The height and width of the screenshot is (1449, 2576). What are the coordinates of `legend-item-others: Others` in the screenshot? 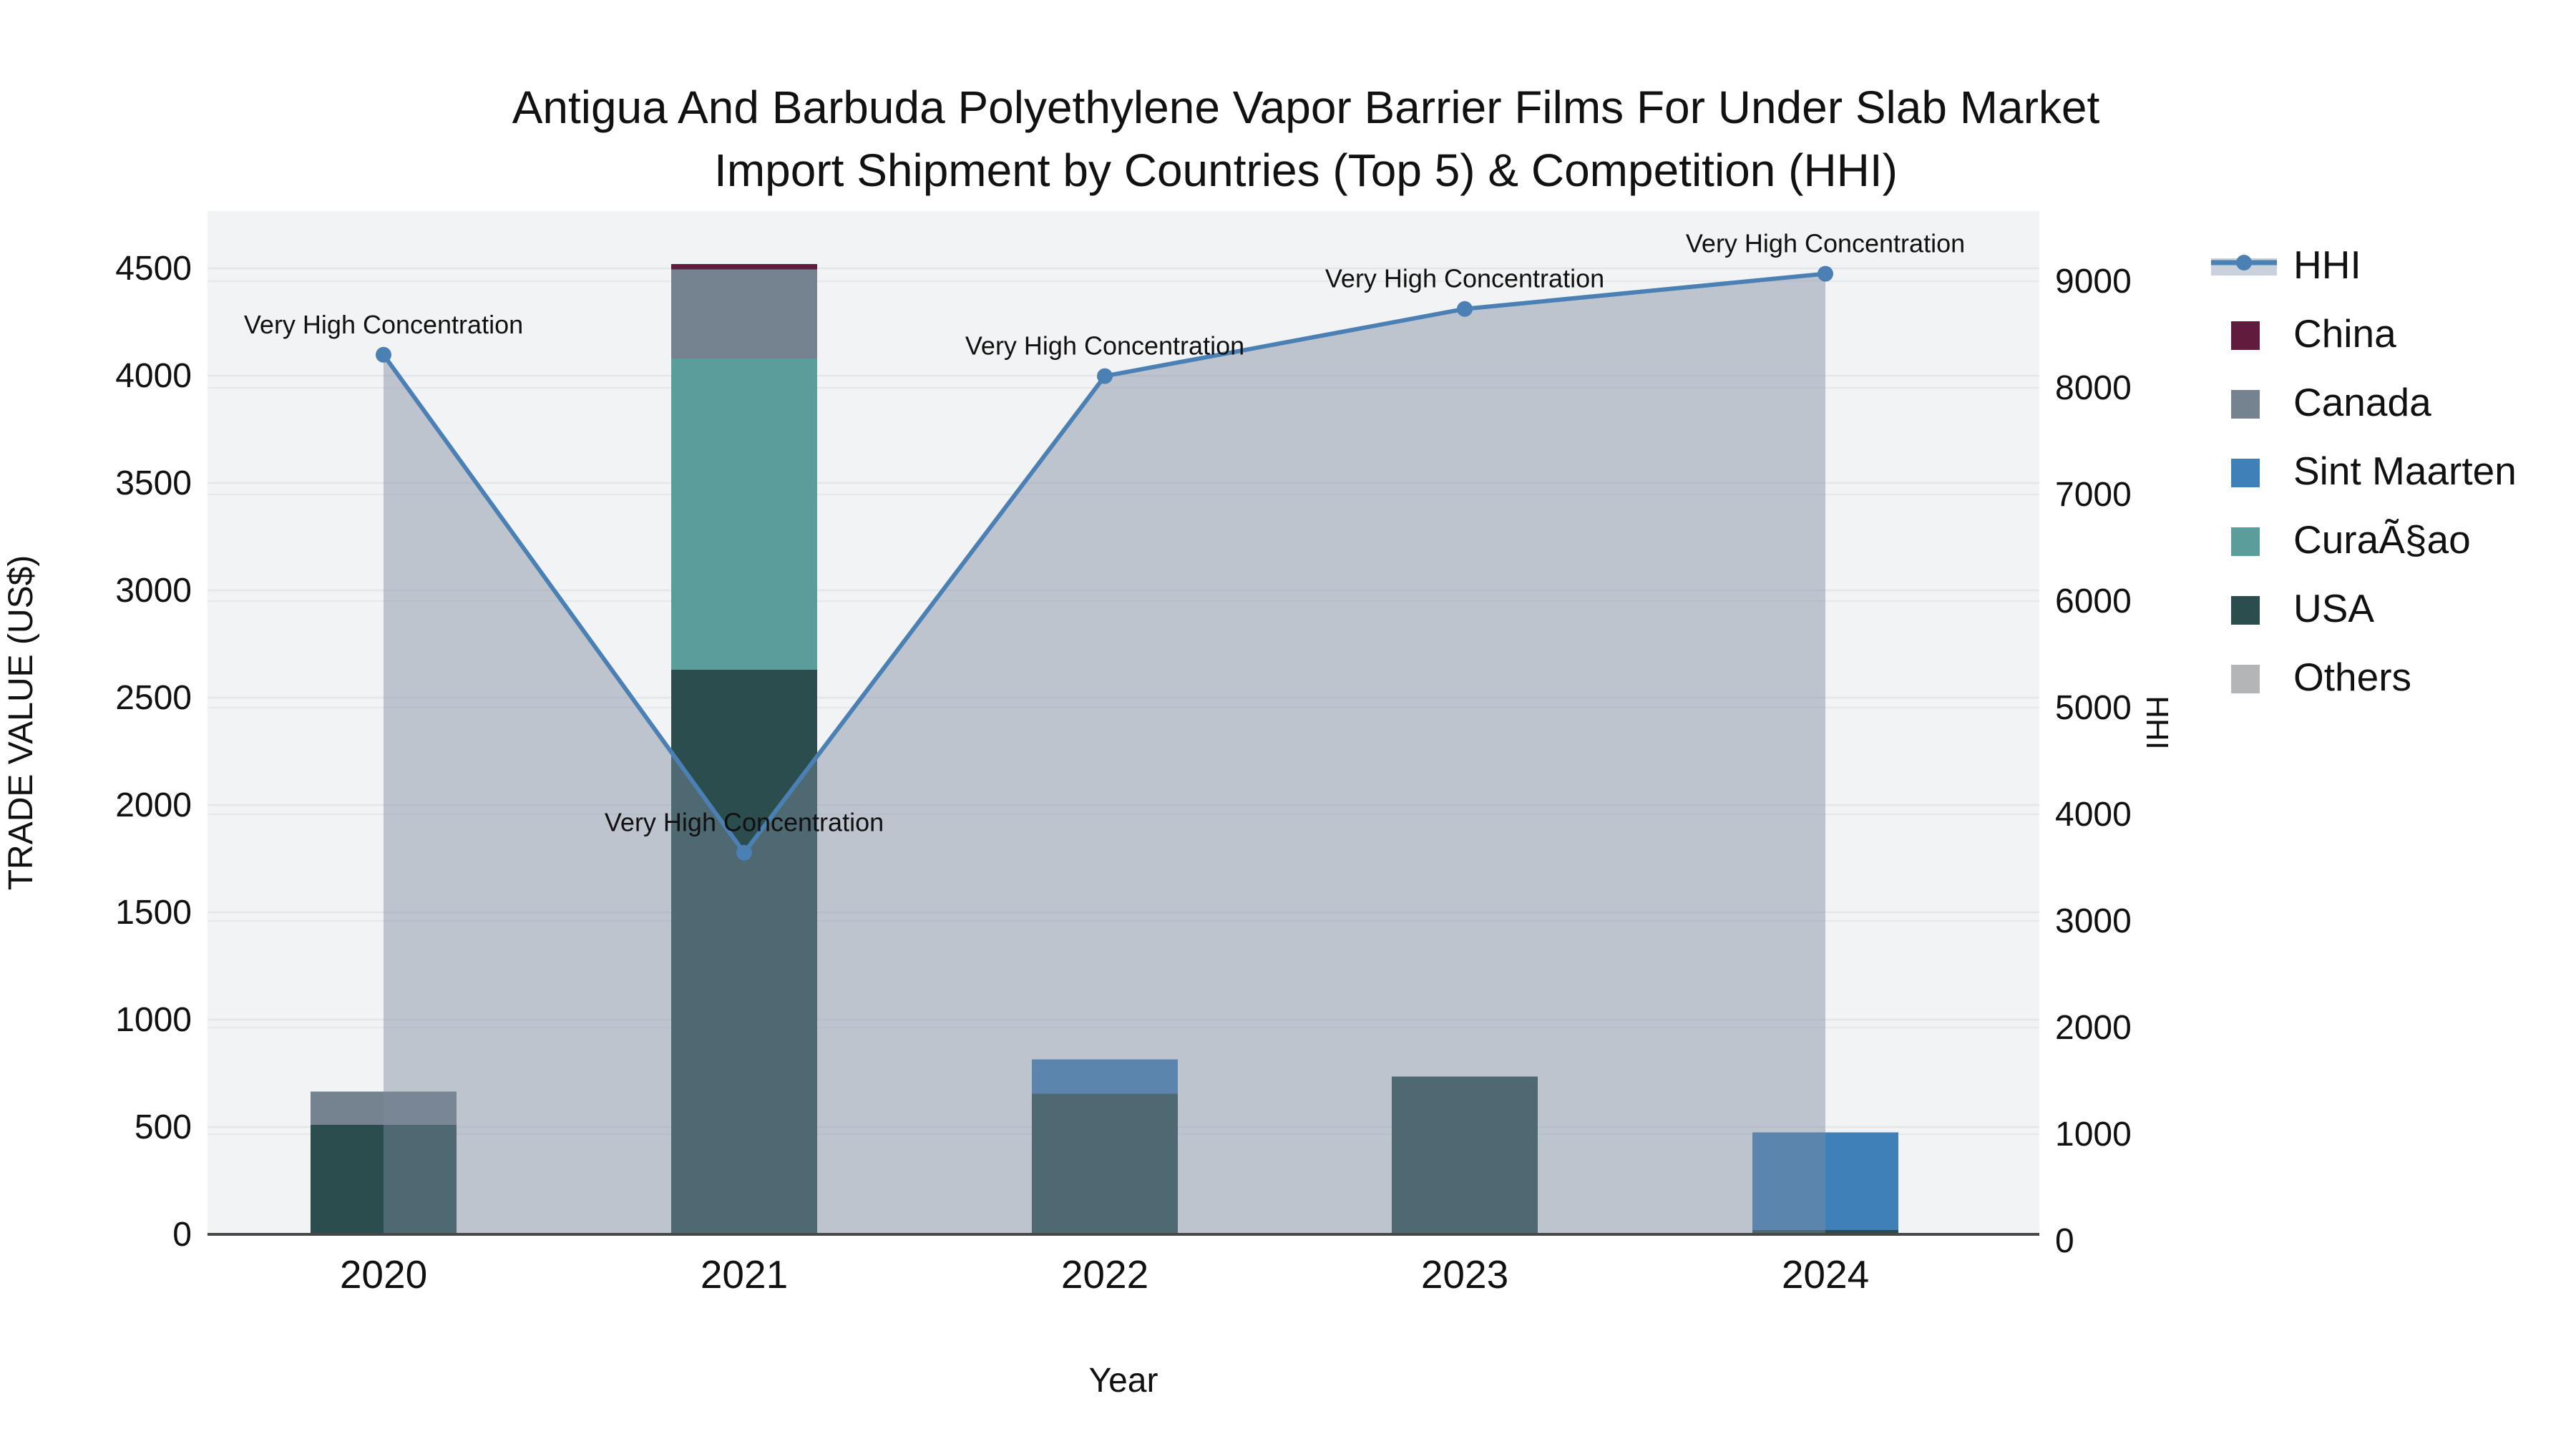 It's located at (2321, 677).